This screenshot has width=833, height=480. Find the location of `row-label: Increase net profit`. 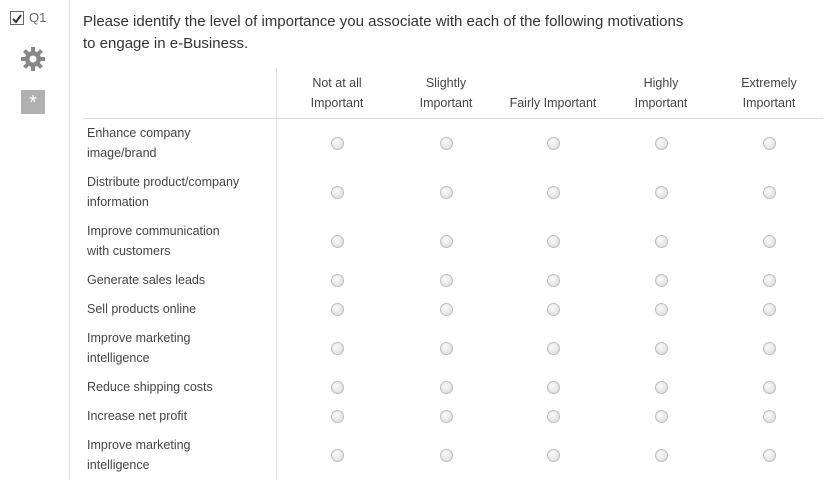

row-label: Increase net profit is located at coordinates (137, 416).